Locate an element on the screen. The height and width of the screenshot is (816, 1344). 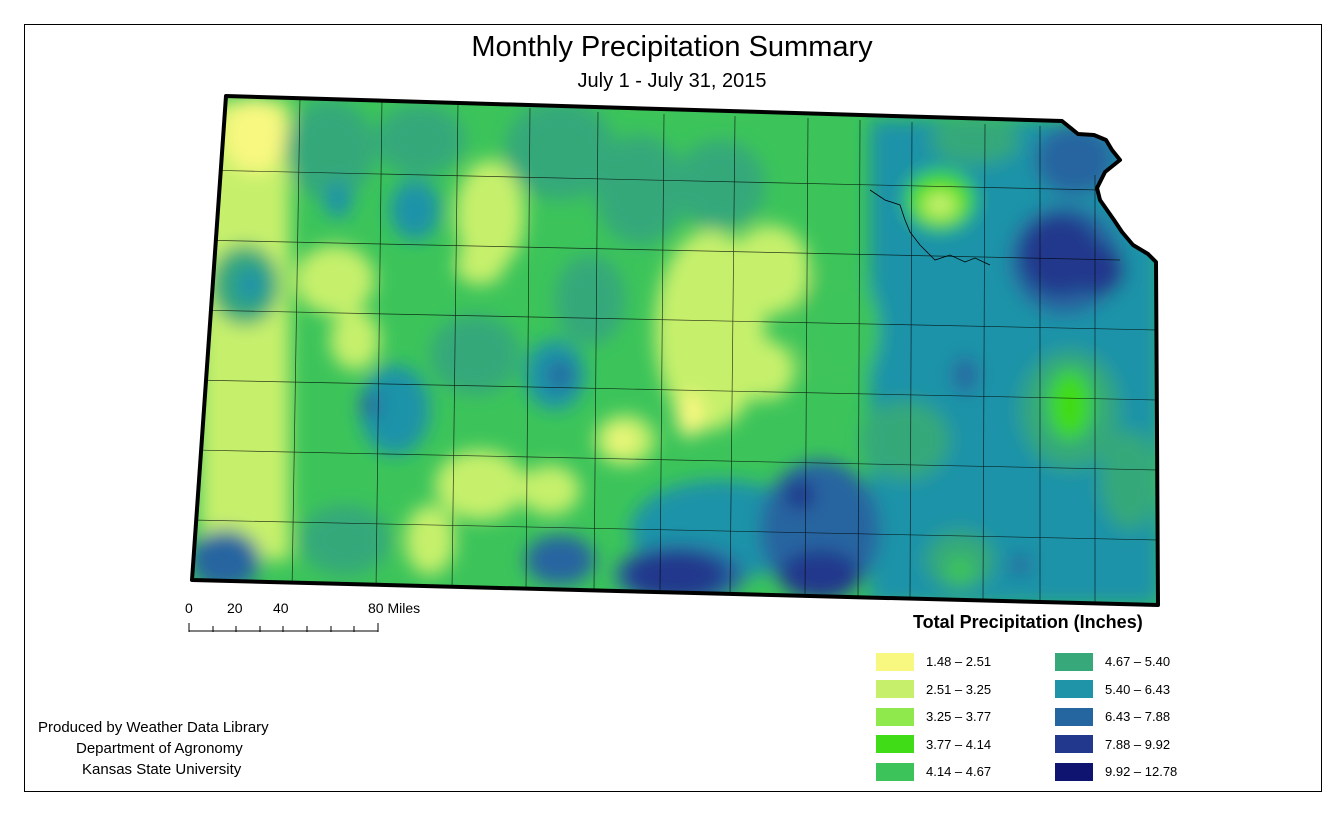
legend-item: 1.48 – 2.51 is located at coordinates (933, 662).